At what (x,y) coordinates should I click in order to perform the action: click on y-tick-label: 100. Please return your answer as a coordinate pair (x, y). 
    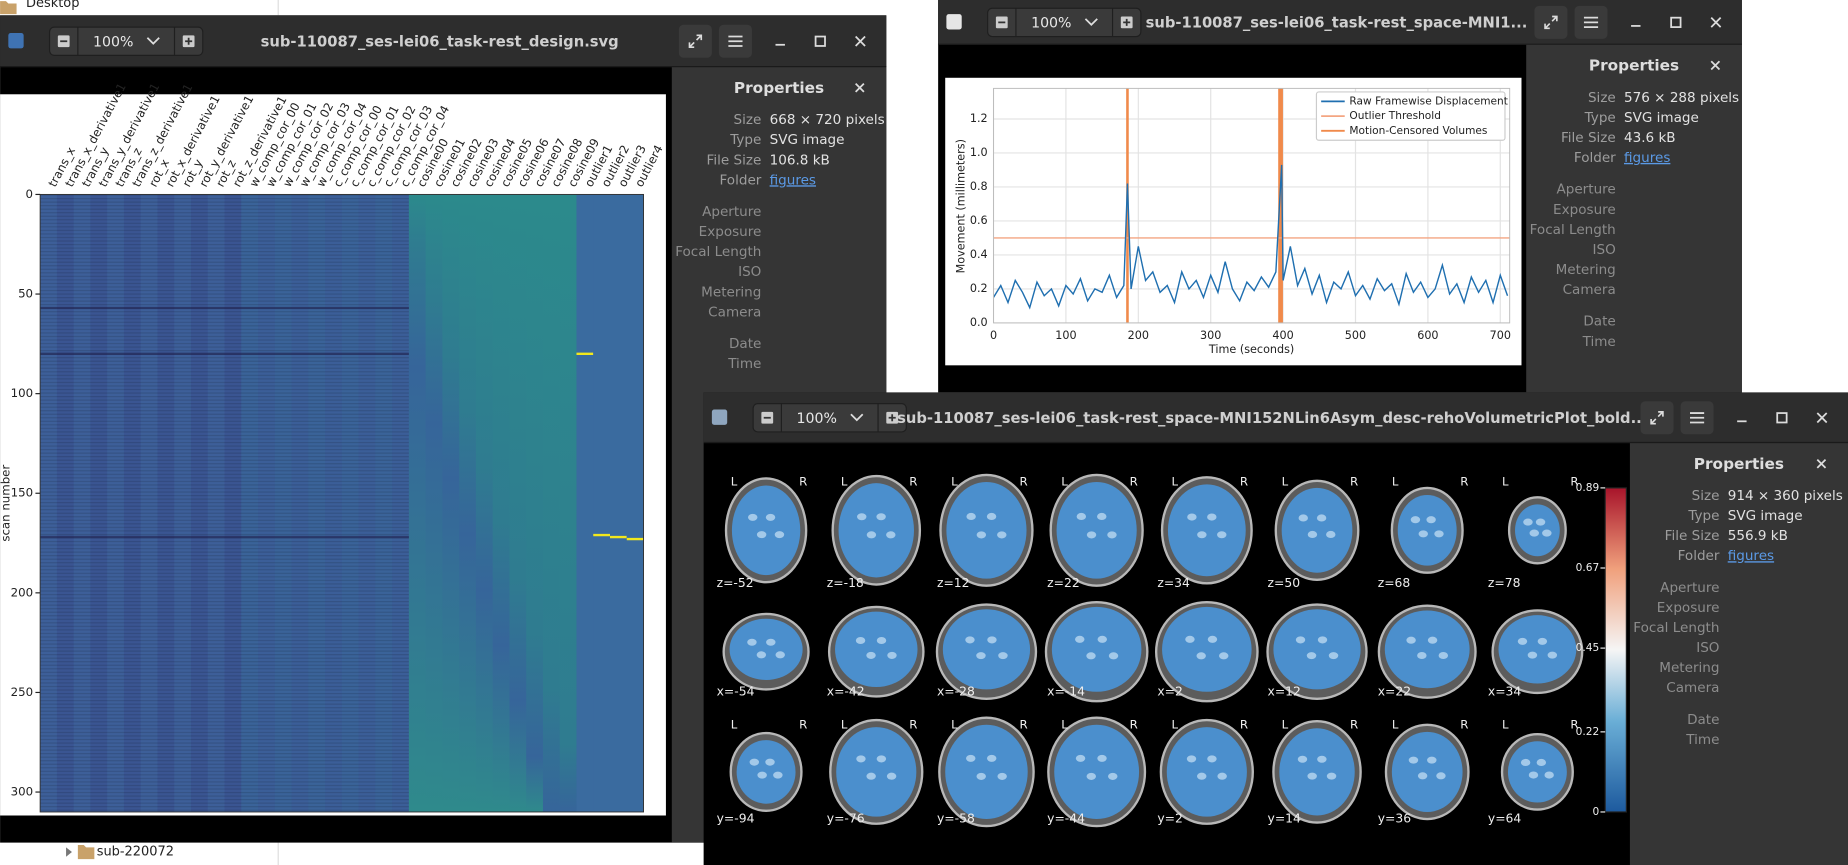
    Looking at the image, I should click on (22, 393).